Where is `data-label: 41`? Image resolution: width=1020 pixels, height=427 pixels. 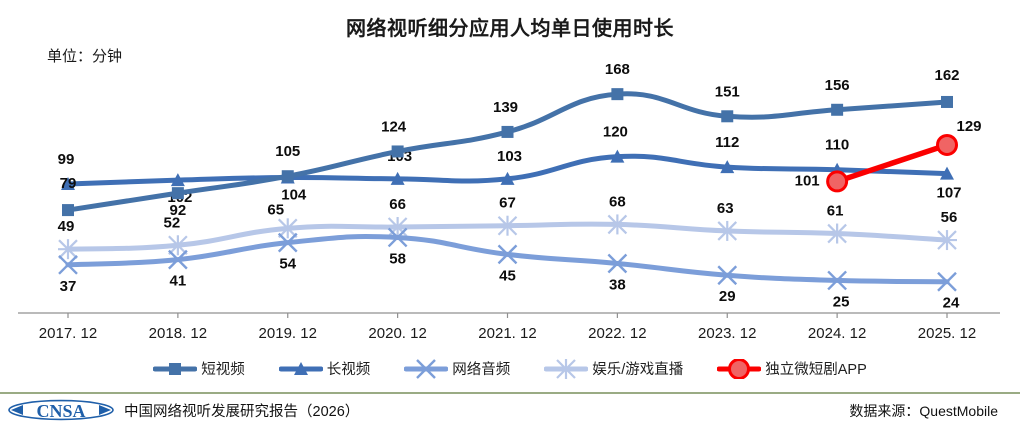 data-label: 41 is located at coordinates (178, 281).